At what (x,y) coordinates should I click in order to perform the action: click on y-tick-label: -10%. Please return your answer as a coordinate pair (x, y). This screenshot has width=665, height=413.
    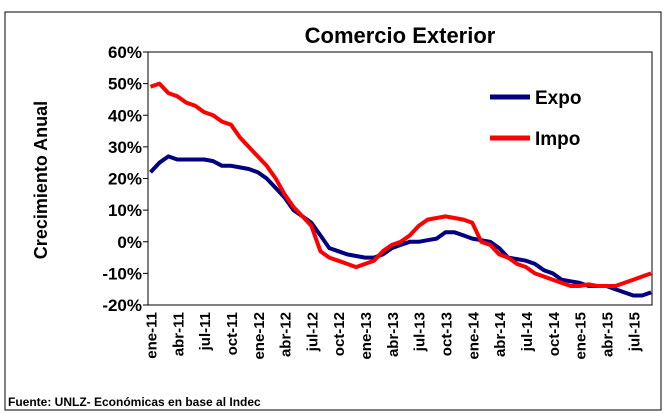
    Looking at the image, I should click on (122, 273).